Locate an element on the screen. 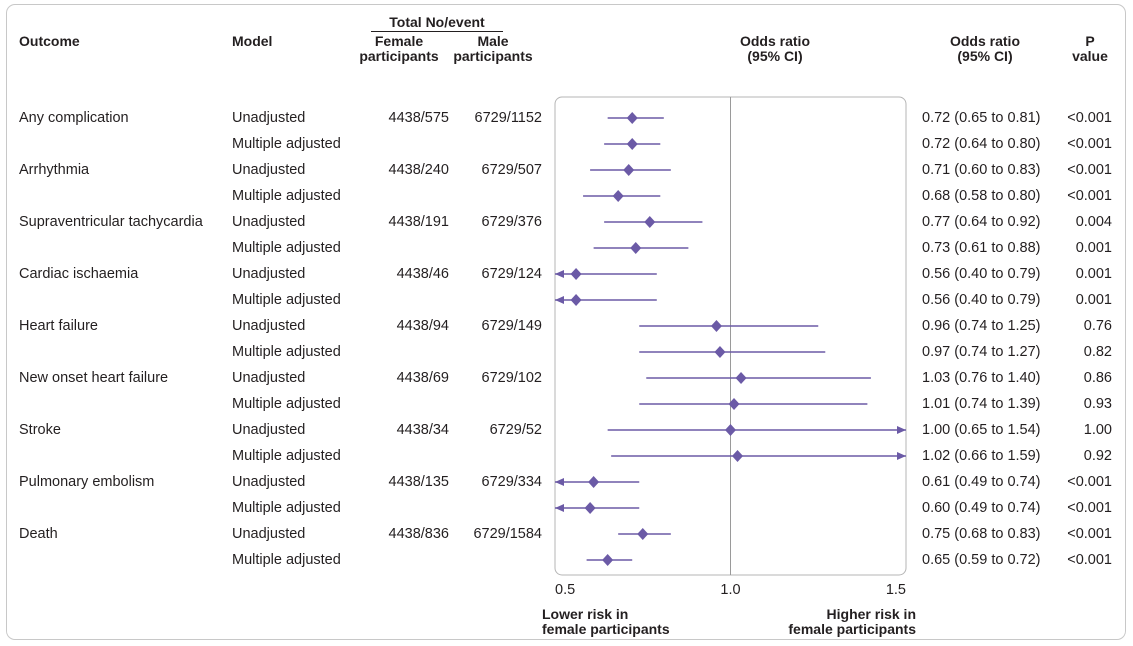  female-count: 4438/836 is located at coordinates (418, 534).